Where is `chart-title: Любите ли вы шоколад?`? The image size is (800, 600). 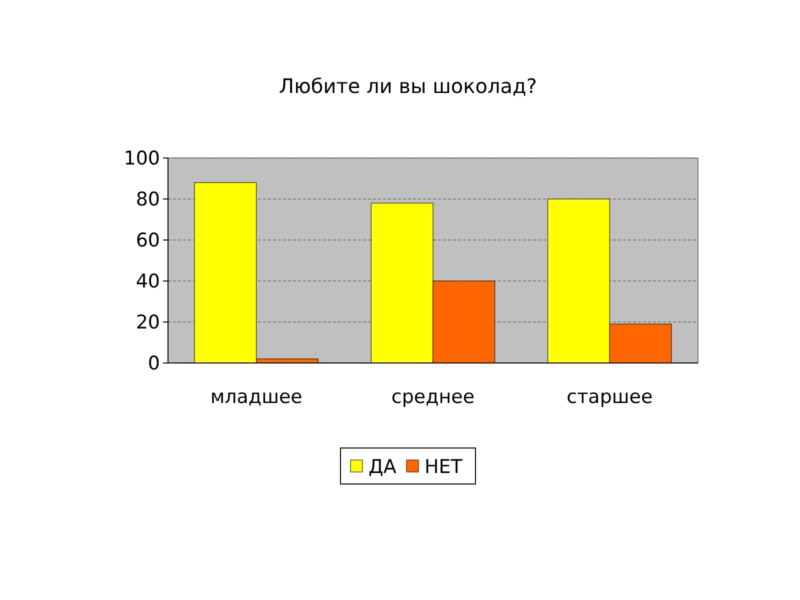 chart-title: Любите ли вы шоколад? is located at coordinates (408, 86).